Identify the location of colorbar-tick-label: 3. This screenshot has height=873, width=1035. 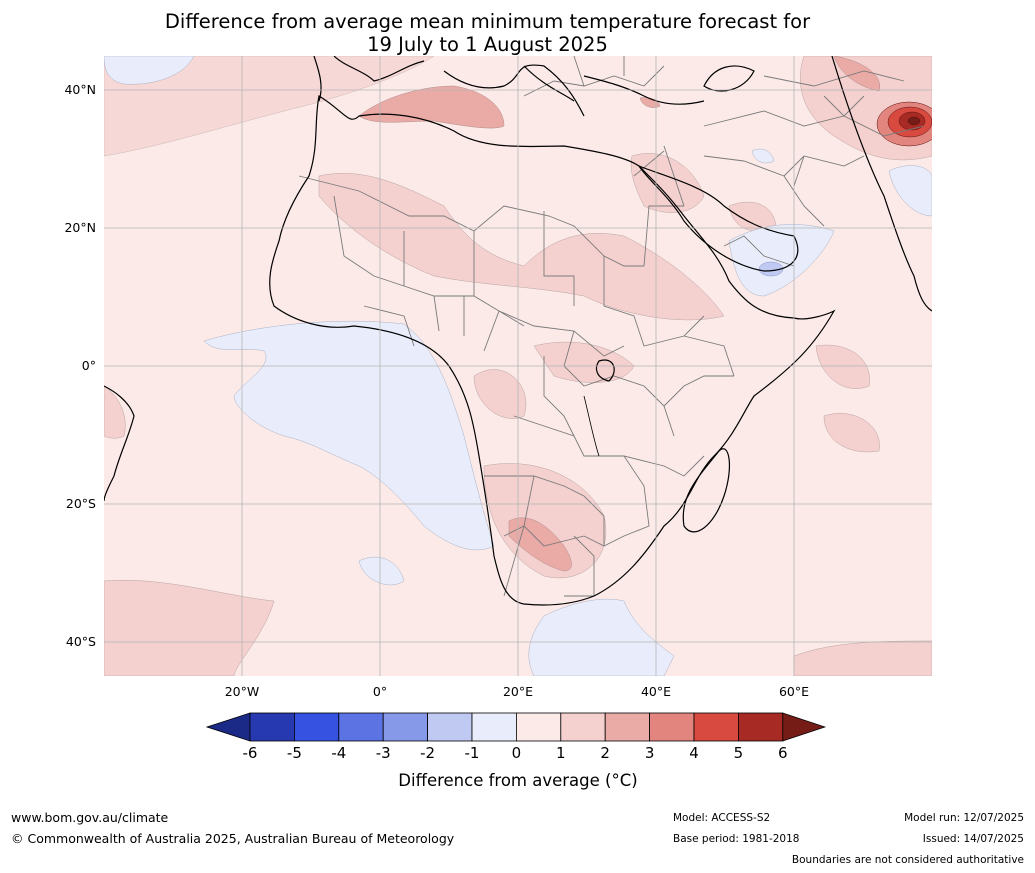
(649, 753).